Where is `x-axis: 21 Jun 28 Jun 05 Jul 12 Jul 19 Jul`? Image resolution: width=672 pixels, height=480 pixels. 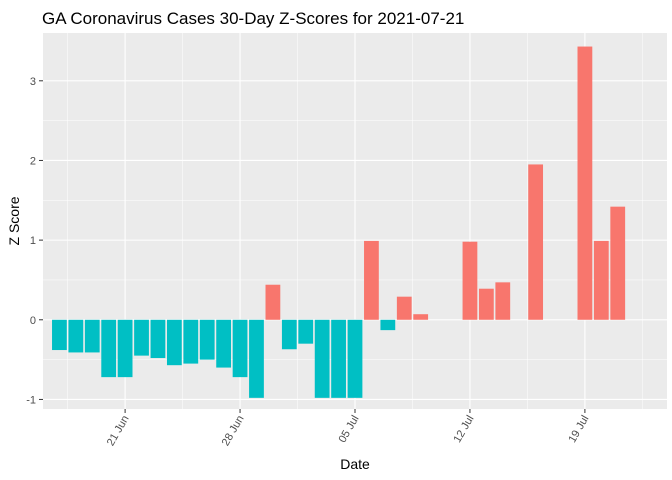 x-axis: 21 Jun 28 Jun 05 Jul 12 Jul 19 Jul is located at coordinates (348, 429).